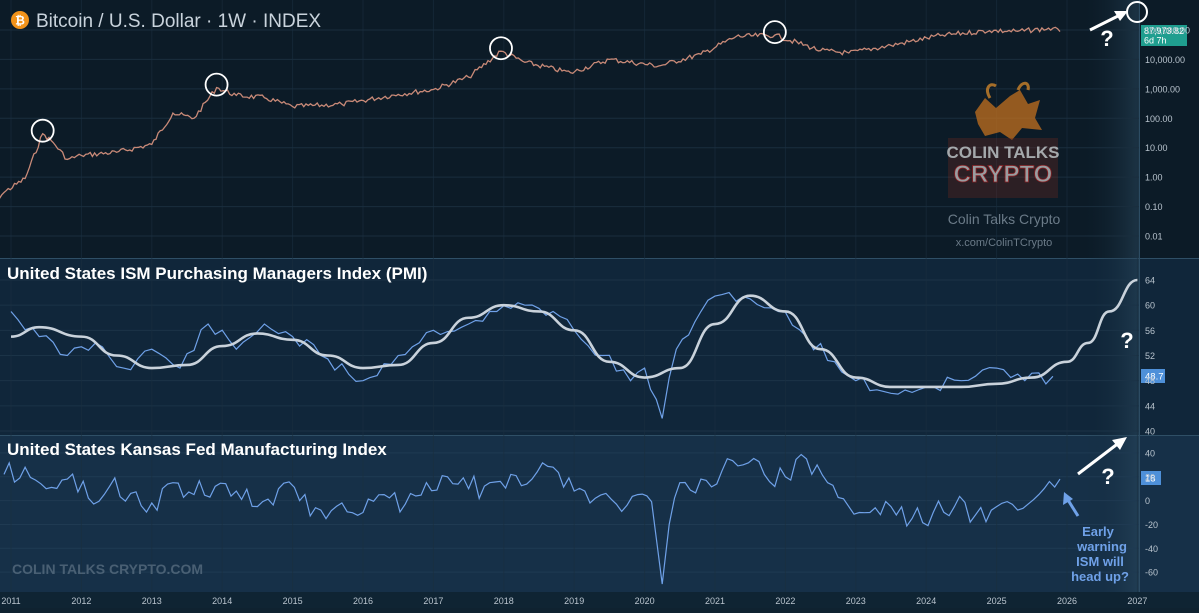  What do you see at coordinates (81, 601) in the screenshot?
I see `x-tick-label: 2012` at bounding box center [81, 601].